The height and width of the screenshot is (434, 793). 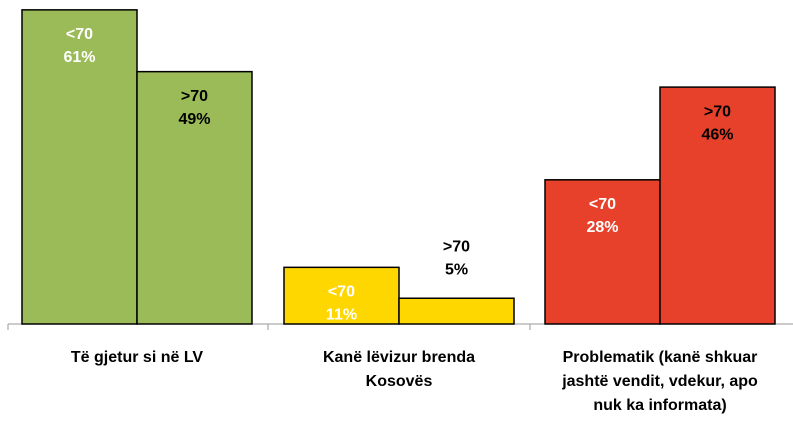 I want to click on x-tick-label: nuk ka informata), so click(x=659, y=405).